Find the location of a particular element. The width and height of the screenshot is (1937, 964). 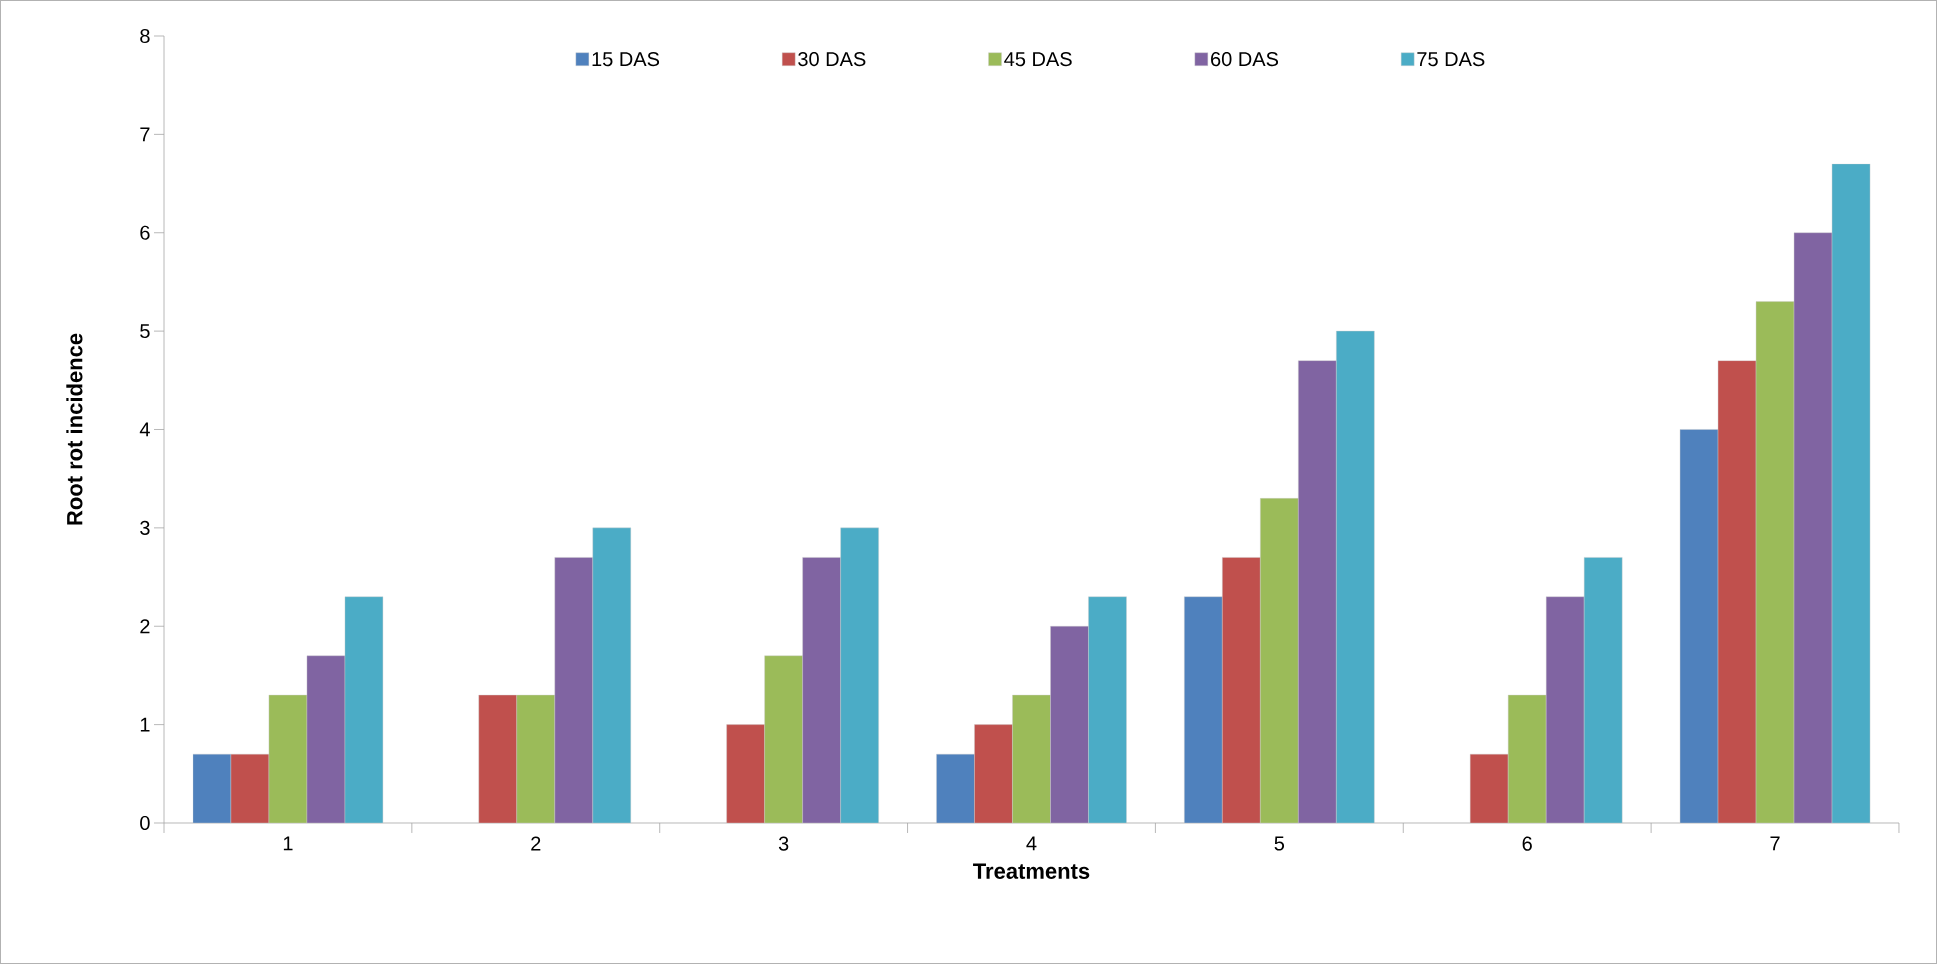

x-tick-label: 3 is located at coordinates (783, 843).